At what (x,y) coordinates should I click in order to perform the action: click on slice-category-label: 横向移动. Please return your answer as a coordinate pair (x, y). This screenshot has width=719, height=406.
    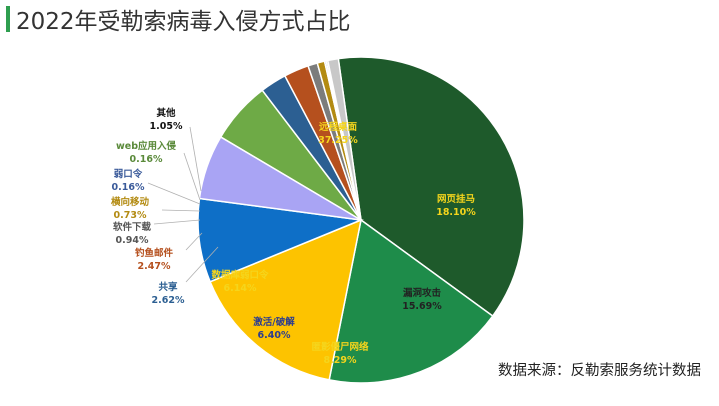
    Looking at the image, I should click on (130, 202).